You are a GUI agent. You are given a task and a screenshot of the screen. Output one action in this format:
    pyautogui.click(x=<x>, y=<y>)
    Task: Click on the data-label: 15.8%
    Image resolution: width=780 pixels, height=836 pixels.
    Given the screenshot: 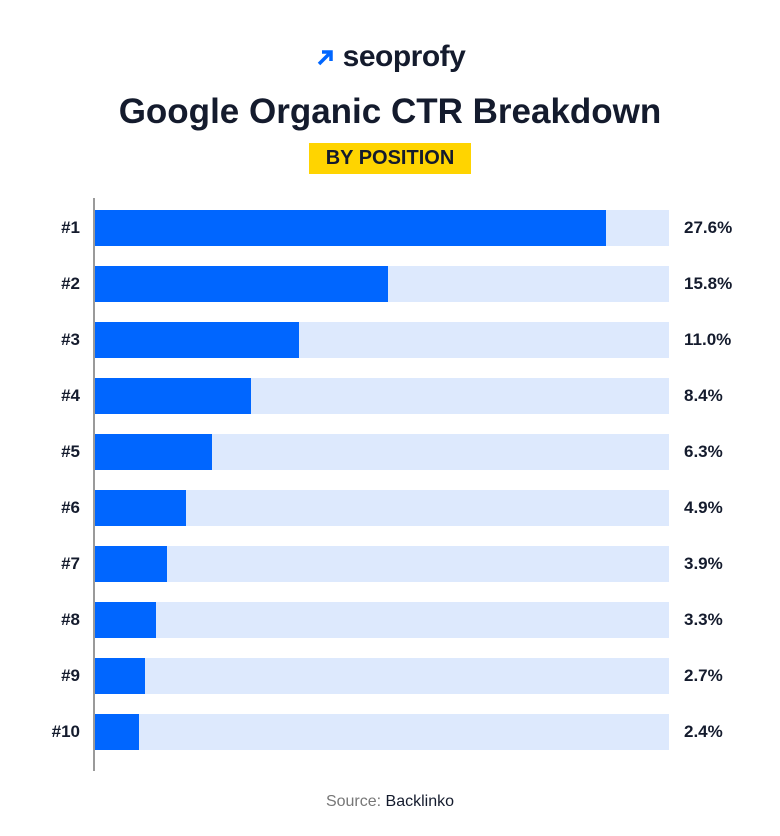 What is the action you would take?
    pyautogui.click(x=708, y=283)
    